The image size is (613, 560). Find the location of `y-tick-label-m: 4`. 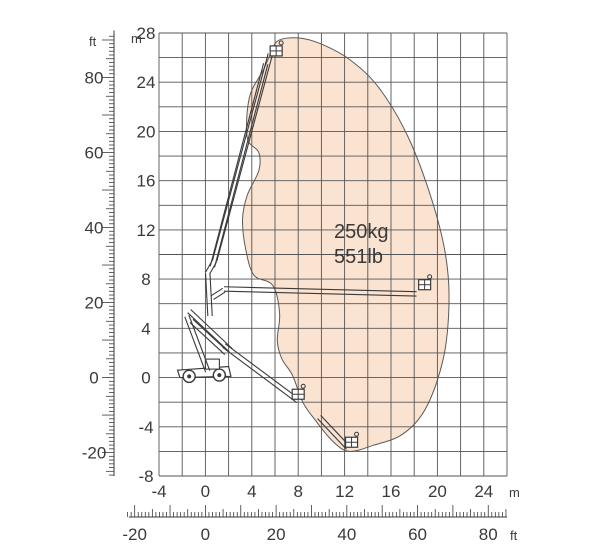

y-tick-label-m: 4 is located at coordinates (145, 328).